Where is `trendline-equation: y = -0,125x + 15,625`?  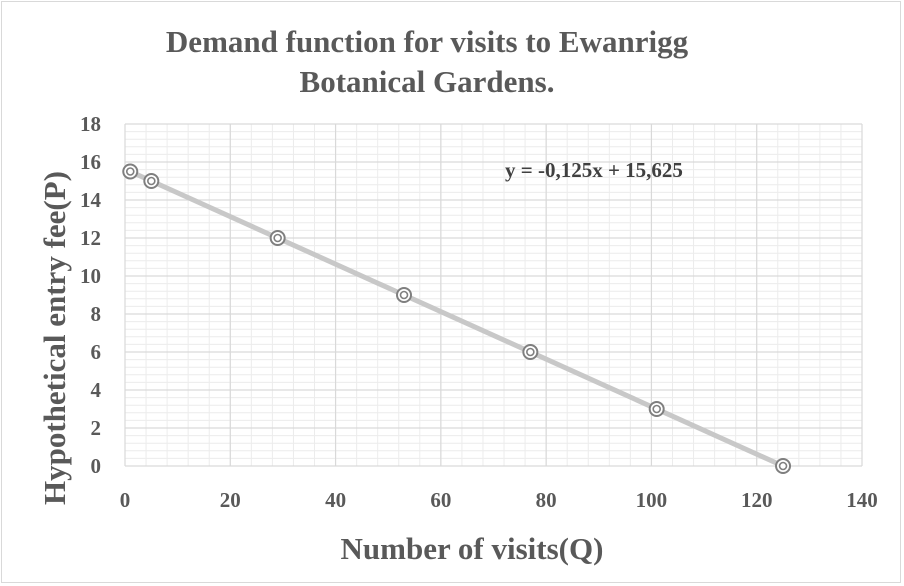
trendline-equation: y = -0,125x + 15,625 is located at coordinates (594, 170).